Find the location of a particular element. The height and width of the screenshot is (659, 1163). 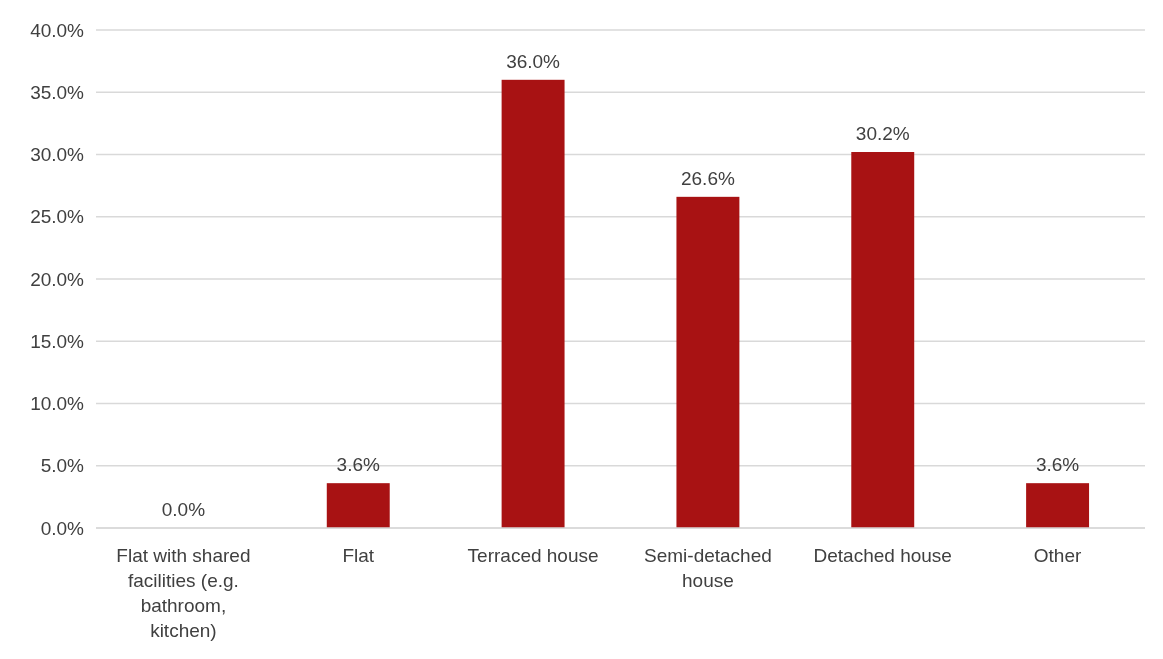

y-tick-label: 30.0% is located at coordinates (57, 155).